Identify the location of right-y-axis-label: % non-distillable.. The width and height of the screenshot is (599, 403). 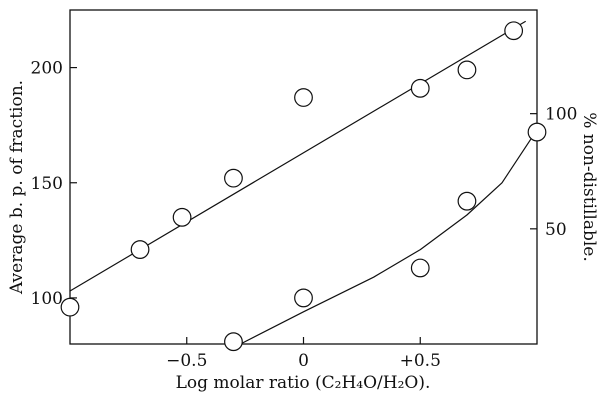
(589, 187).